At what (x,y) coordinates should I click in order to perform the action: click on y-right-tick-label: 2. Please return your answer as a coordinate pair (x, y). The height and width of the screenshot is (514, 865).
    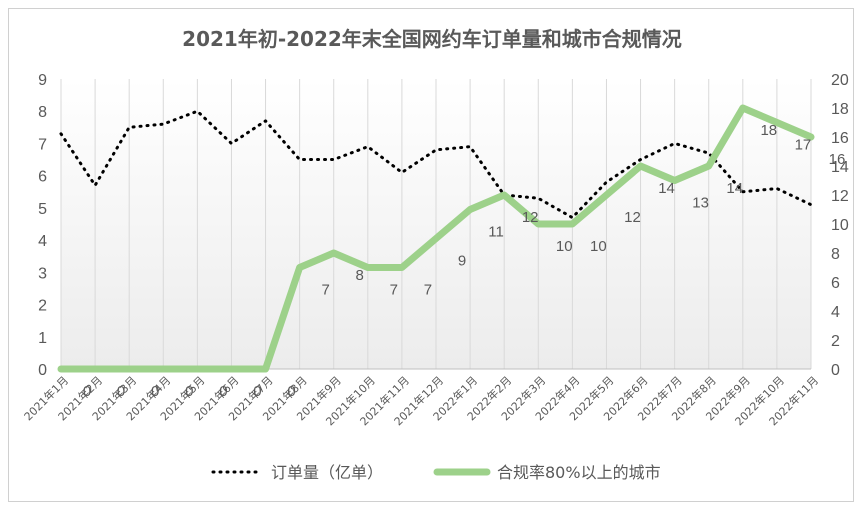
    Looking at the image, I should click on (835, 341).